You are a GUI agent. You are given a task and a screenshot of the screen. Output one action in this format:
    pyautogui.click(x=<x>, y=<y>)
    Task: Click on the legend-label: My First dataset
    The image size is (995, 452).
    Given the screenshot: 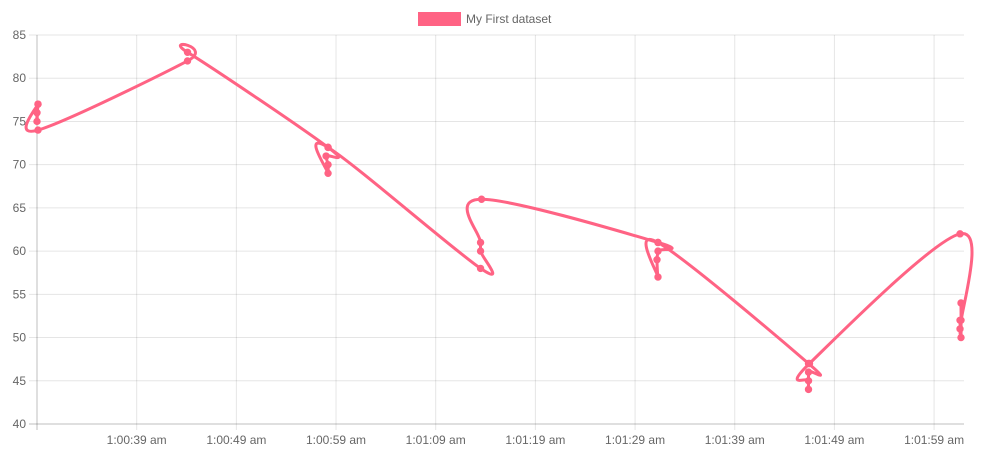 What is the action you would take?
    pyautogui.click(x=509, y=19)
    